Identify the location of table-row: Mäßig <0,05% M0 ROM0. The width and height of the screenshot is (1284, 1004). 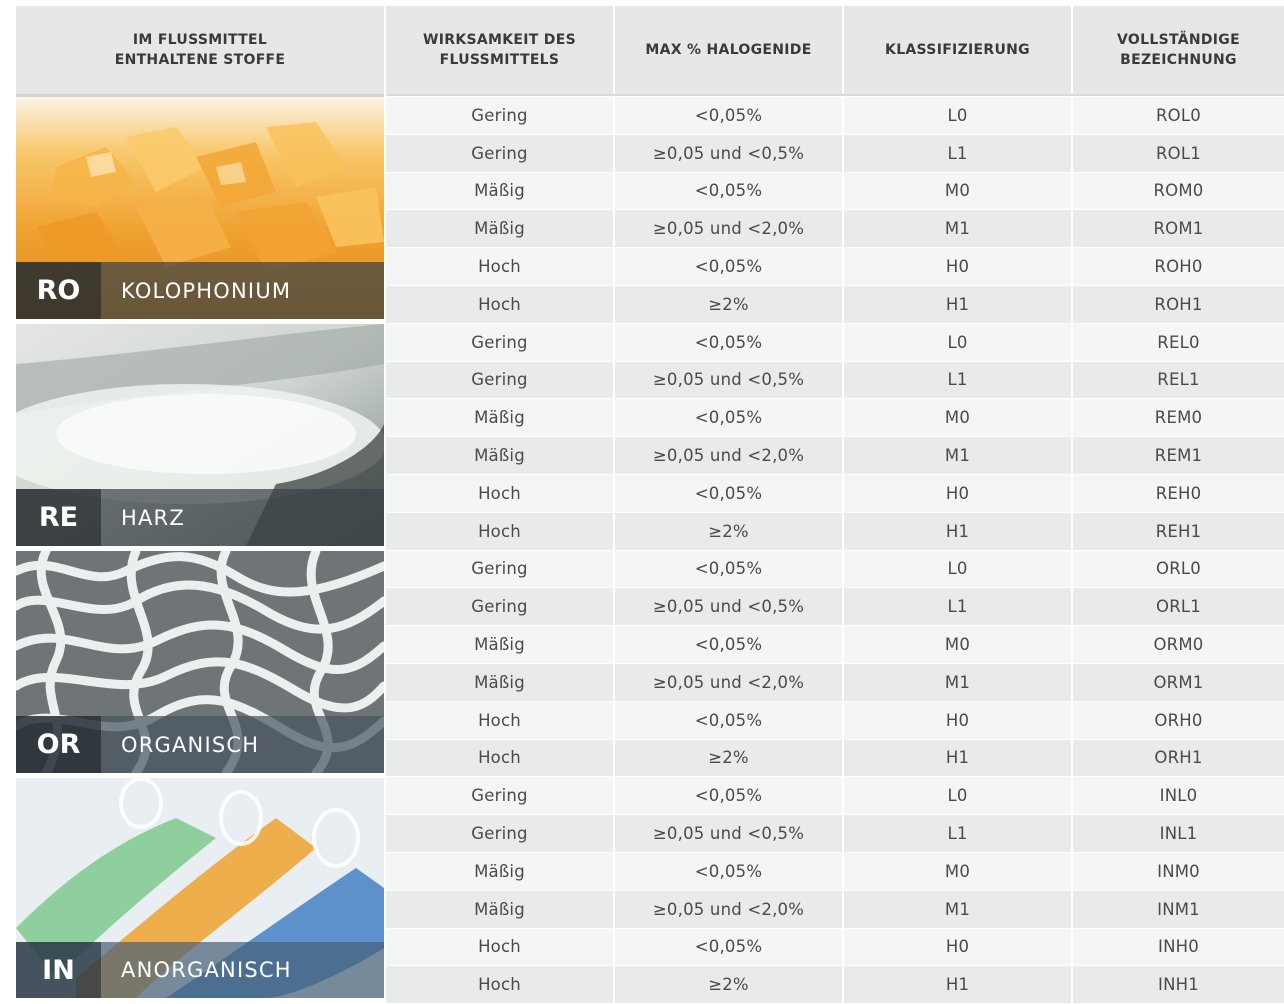
(835, 191).